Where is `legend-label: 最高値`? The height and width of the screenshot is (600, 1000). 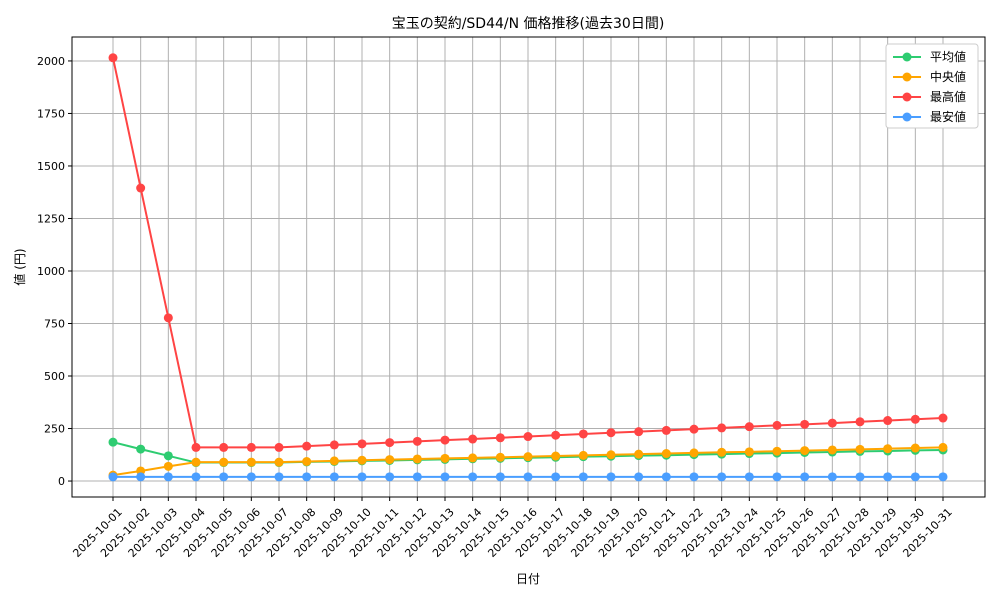 legend-label: 最高値 is located at coordinates (948, 96).